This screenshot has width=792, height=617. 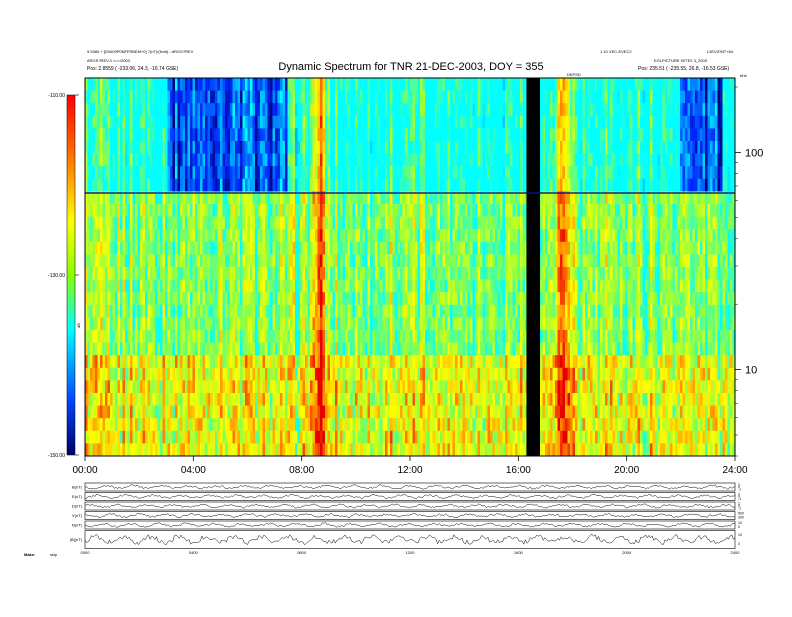 What do you see at coordinates (302, 552) in the screenshot?
I see `panel-x-tick-label: 0800` at bounding box center [302, 552].